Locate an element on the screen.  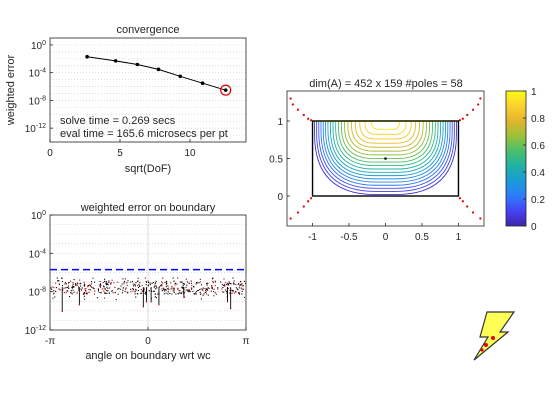
y-tick-label: 10-8 is located at coordinates (37, 293).